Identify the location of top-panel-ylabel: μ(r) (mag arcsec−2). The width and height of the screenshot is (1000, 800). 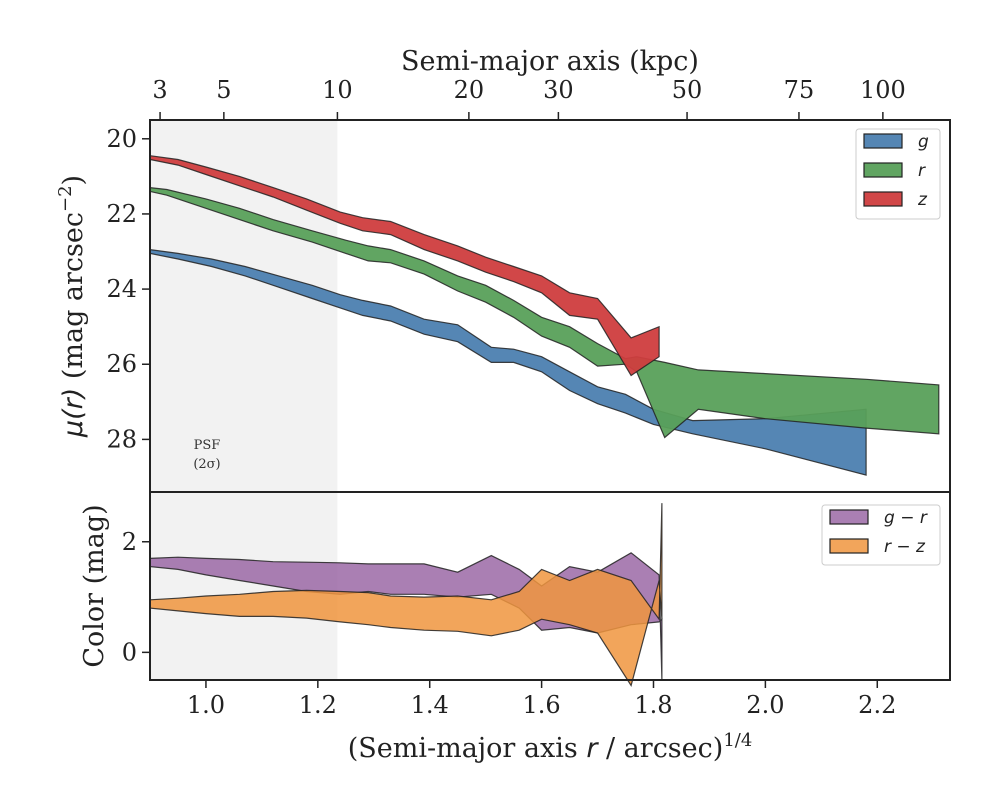
(72, 306).